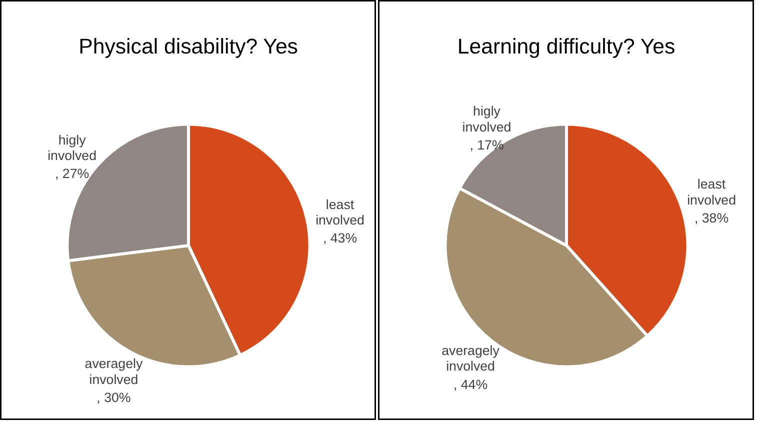 The height and width of the screenshot is (422, 757). What do you see at coordinates (711, 218) in the screenshot?
I see `data-label: , 38%` at bounding box center [711, 218].